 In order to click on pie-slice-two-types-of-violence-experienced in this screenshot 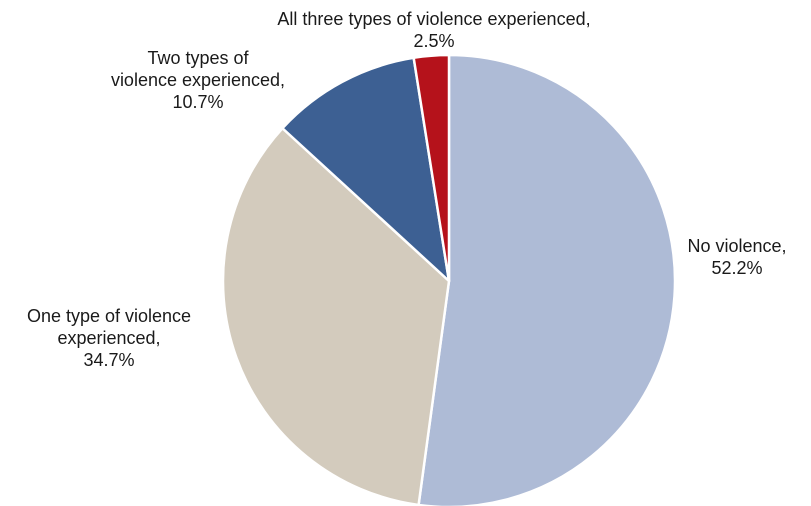, I will do `click(366, 169)`.